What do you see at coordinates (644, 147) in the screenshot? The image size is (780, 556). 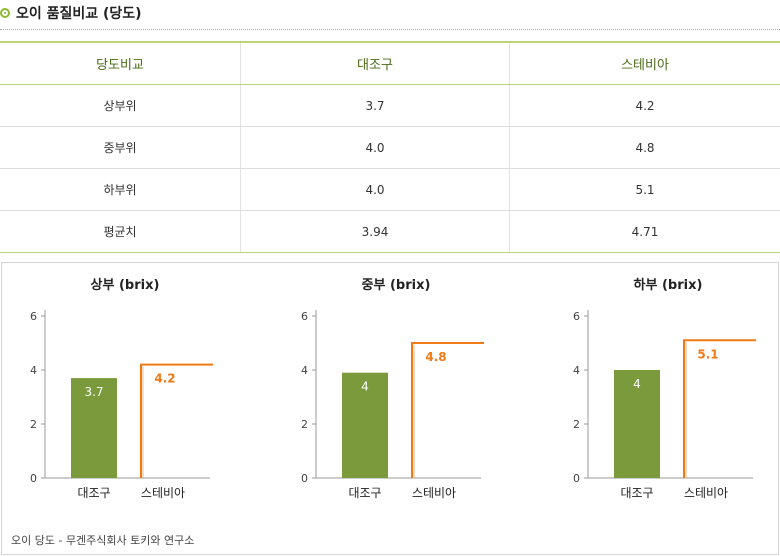 I see `table-cell: 4.8` at bounding box center [644, 147].